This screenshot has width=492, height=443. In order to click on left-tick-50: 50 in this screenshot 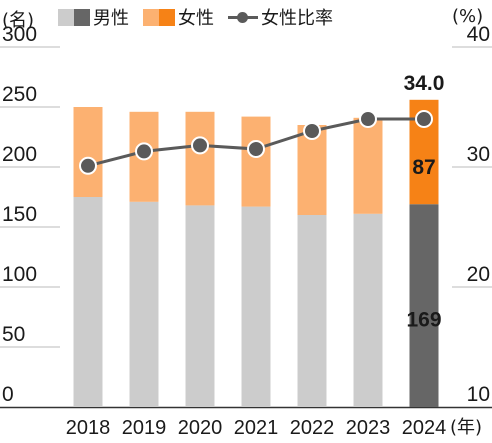, I will do `click(13, 334)`.